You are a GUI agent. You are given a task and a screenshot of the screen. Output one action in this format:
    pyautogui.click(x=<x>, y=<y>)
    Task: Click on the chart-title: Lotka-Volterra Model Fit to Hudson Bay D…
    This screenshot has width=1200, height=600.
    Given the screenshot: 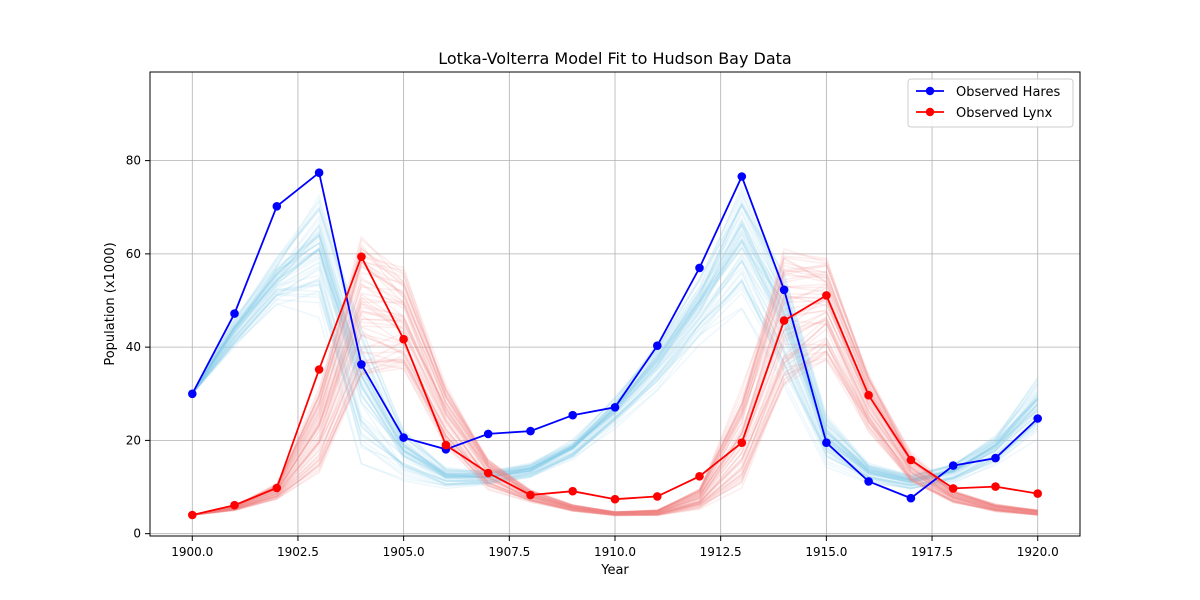 What is the action you would take?
    pyautogui.click(x=614, y=58)
    